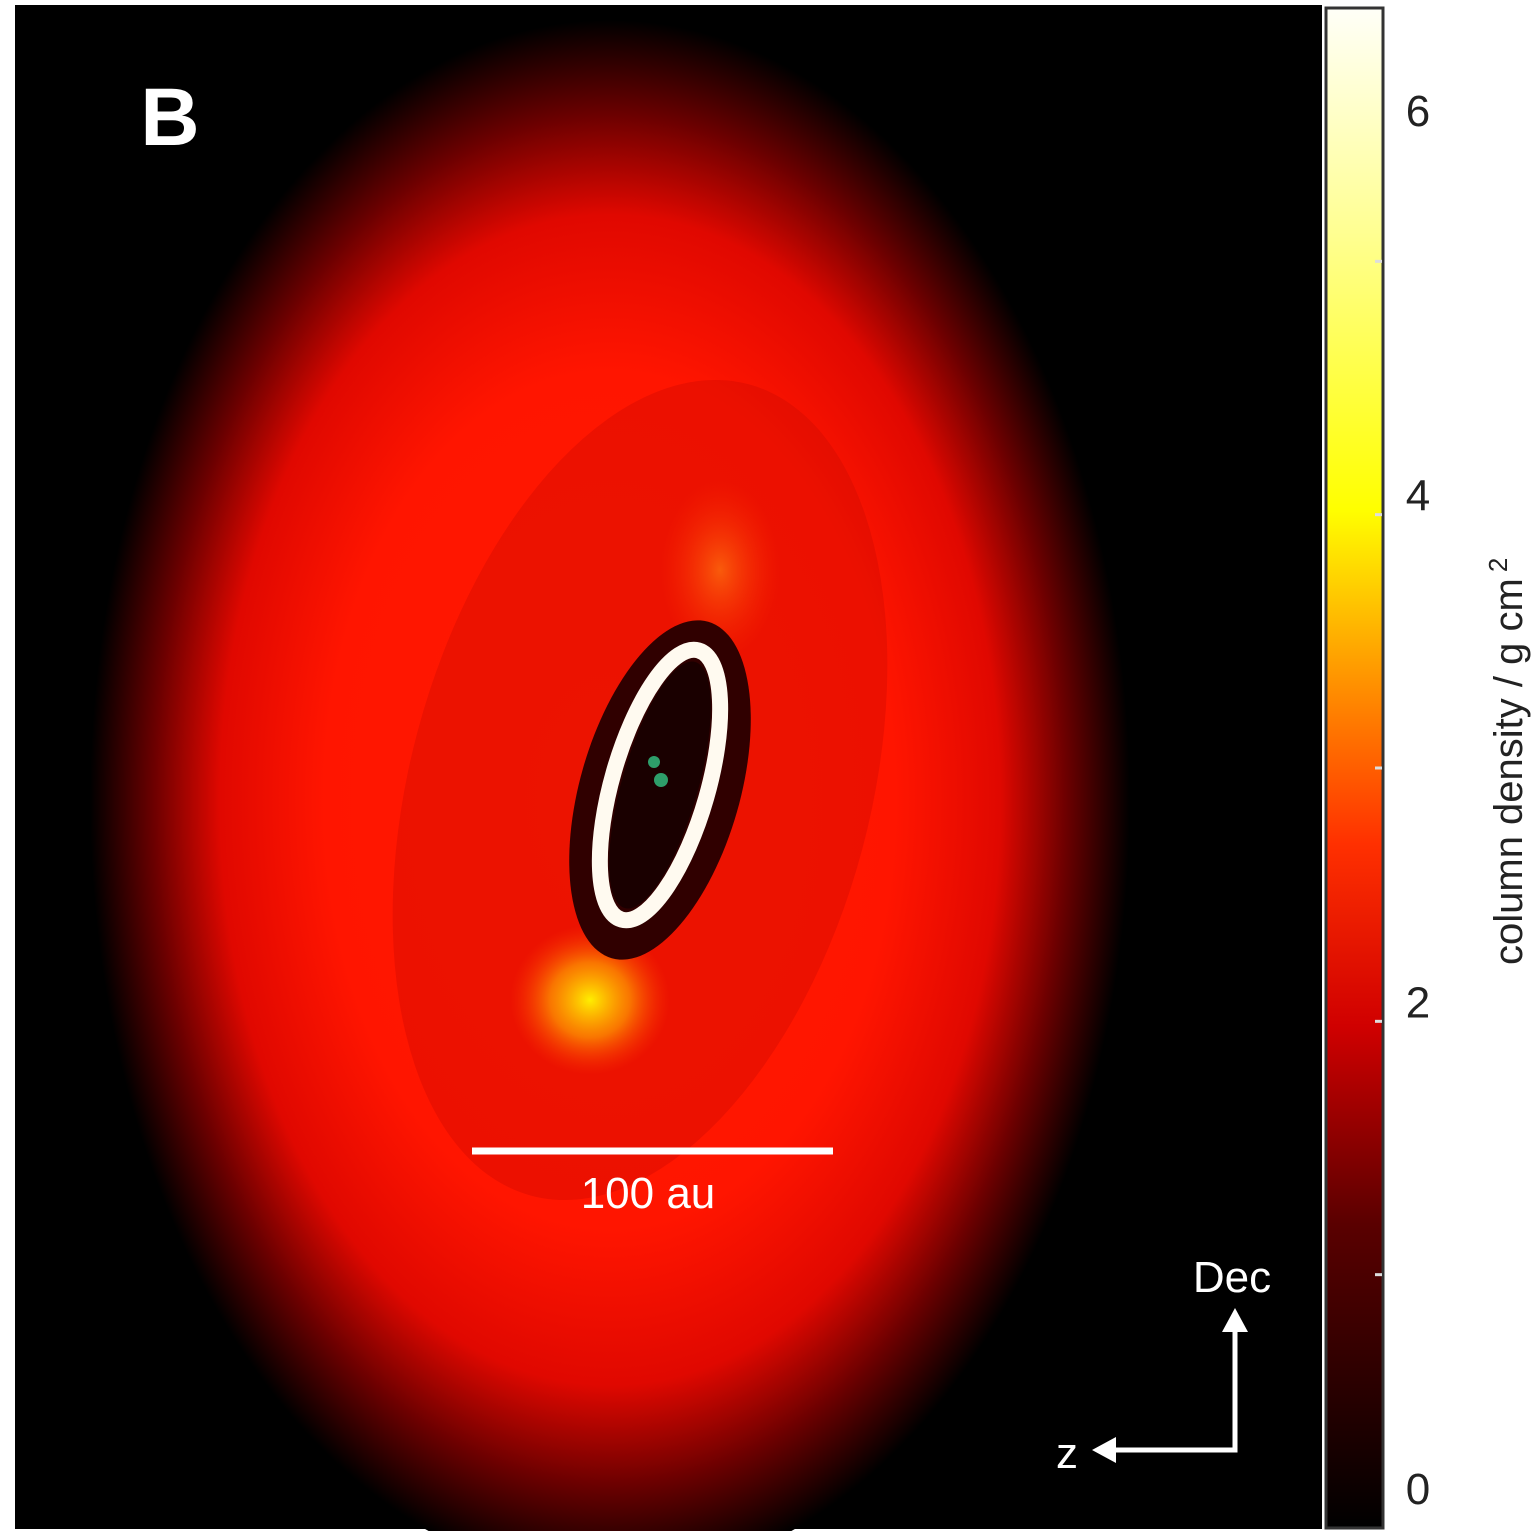  Describe the element at coordinates (169, 117) in the screenshot. I see `panel-label: B` at that location.